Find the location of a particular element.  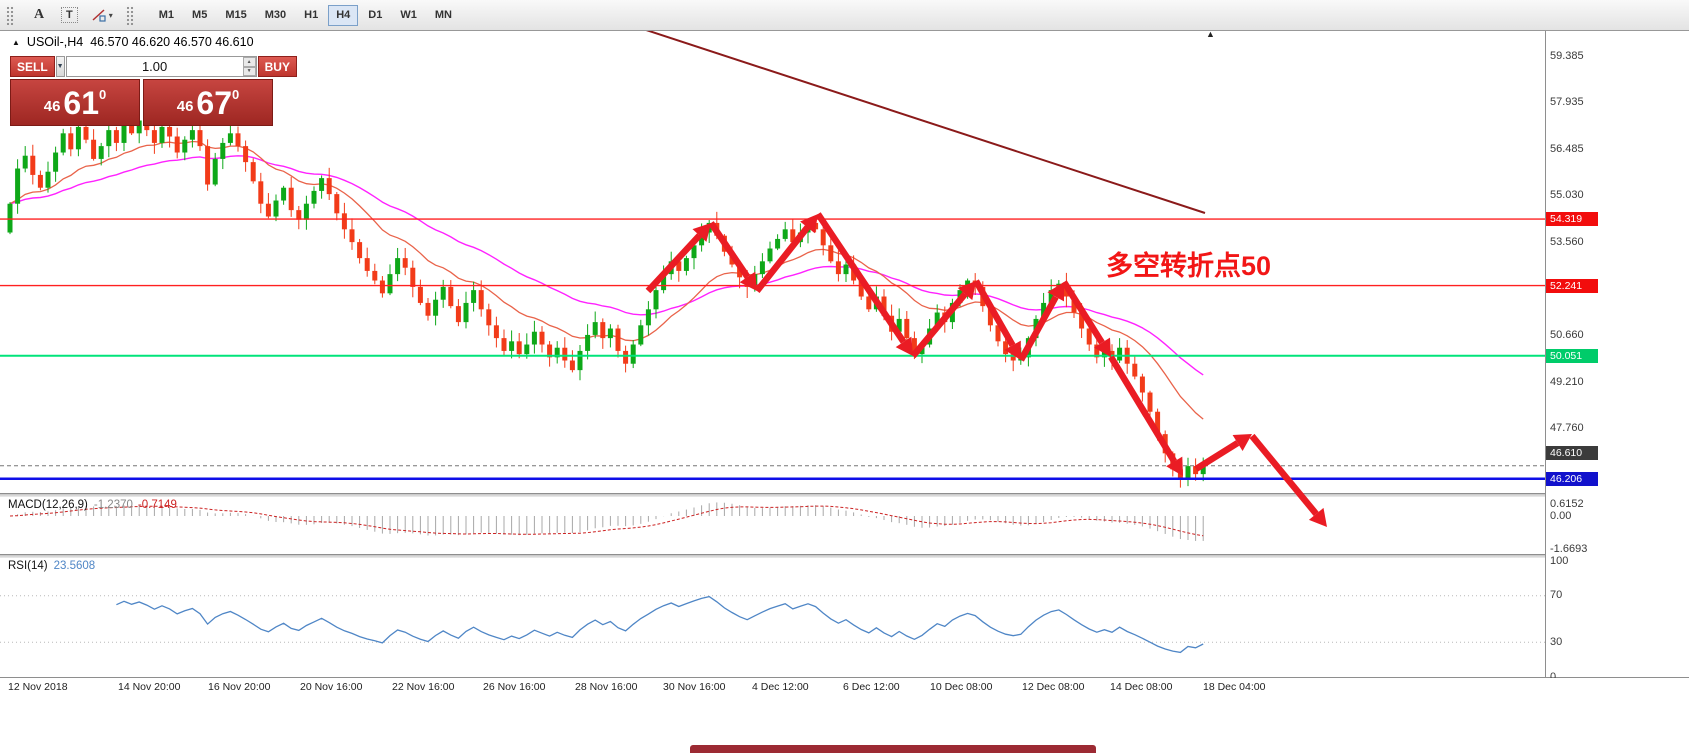

symbol-marker-icon: ▲ is located at coordinates (16, 42).